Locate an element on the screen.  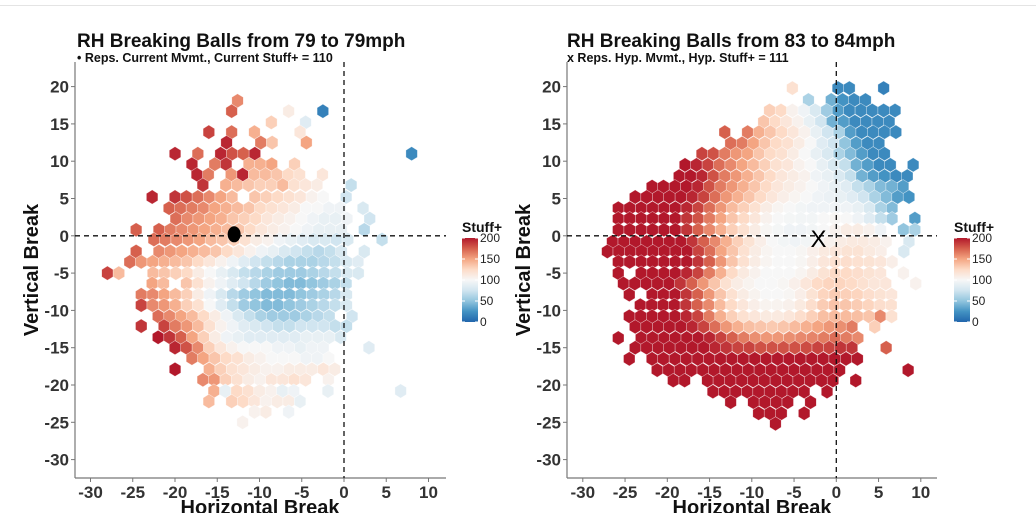
left-legend: Stuff+ 200 150 100 50 0 is located at coordinates (482, 274).